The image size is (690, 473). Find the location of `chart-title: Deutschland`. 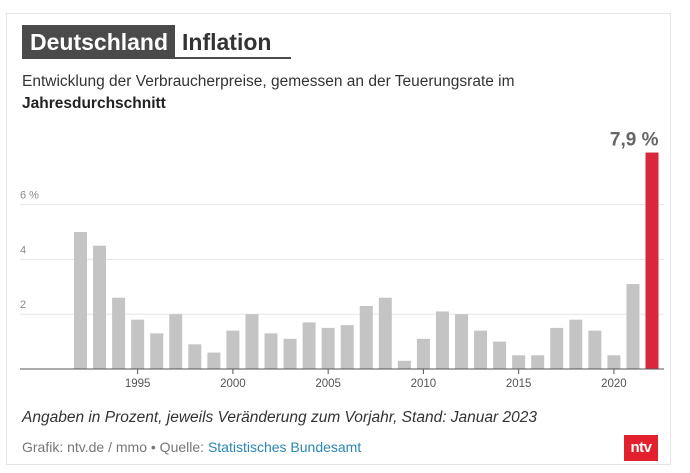

chart-title: Deutschland is located at coordinates (99, 42).